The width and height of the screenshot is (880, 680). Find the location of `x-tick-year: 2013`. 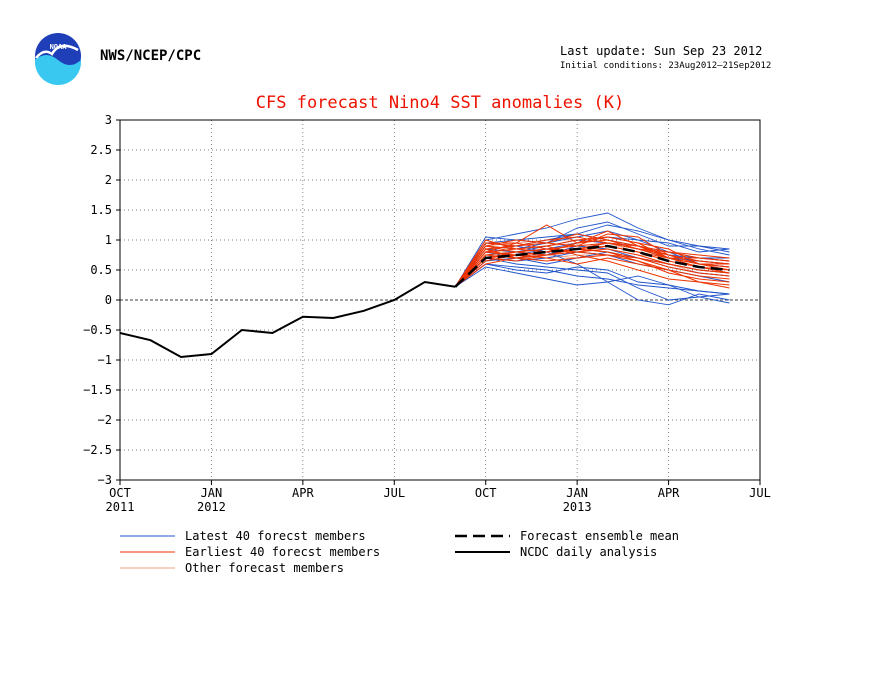

x-tick-year: 2013 is located at coordinates (577, 507).